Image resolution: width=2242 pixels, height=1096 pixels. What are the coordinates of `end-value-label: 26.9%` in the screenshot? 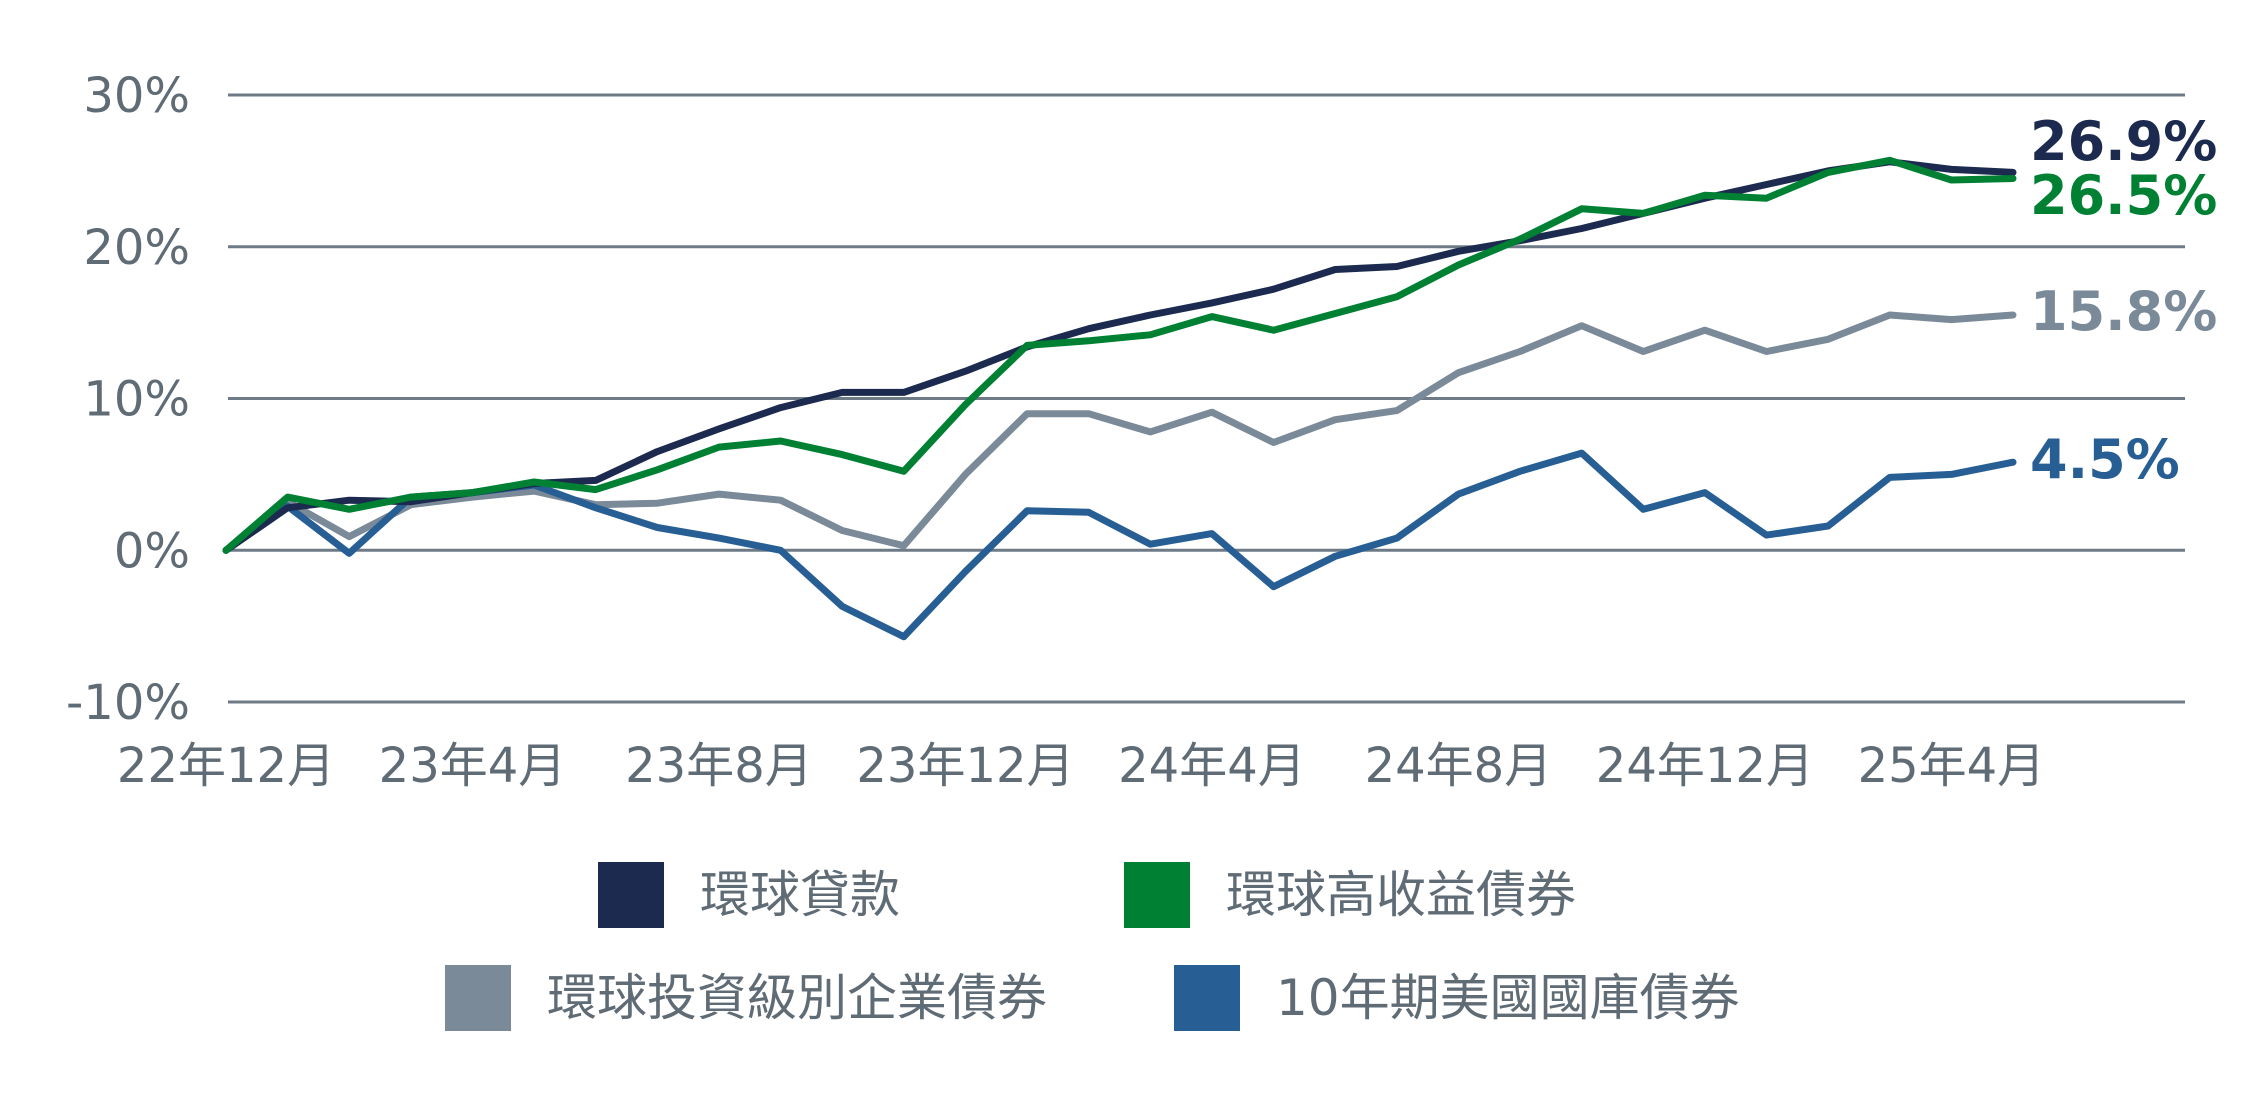 It's located at (2123, 141).